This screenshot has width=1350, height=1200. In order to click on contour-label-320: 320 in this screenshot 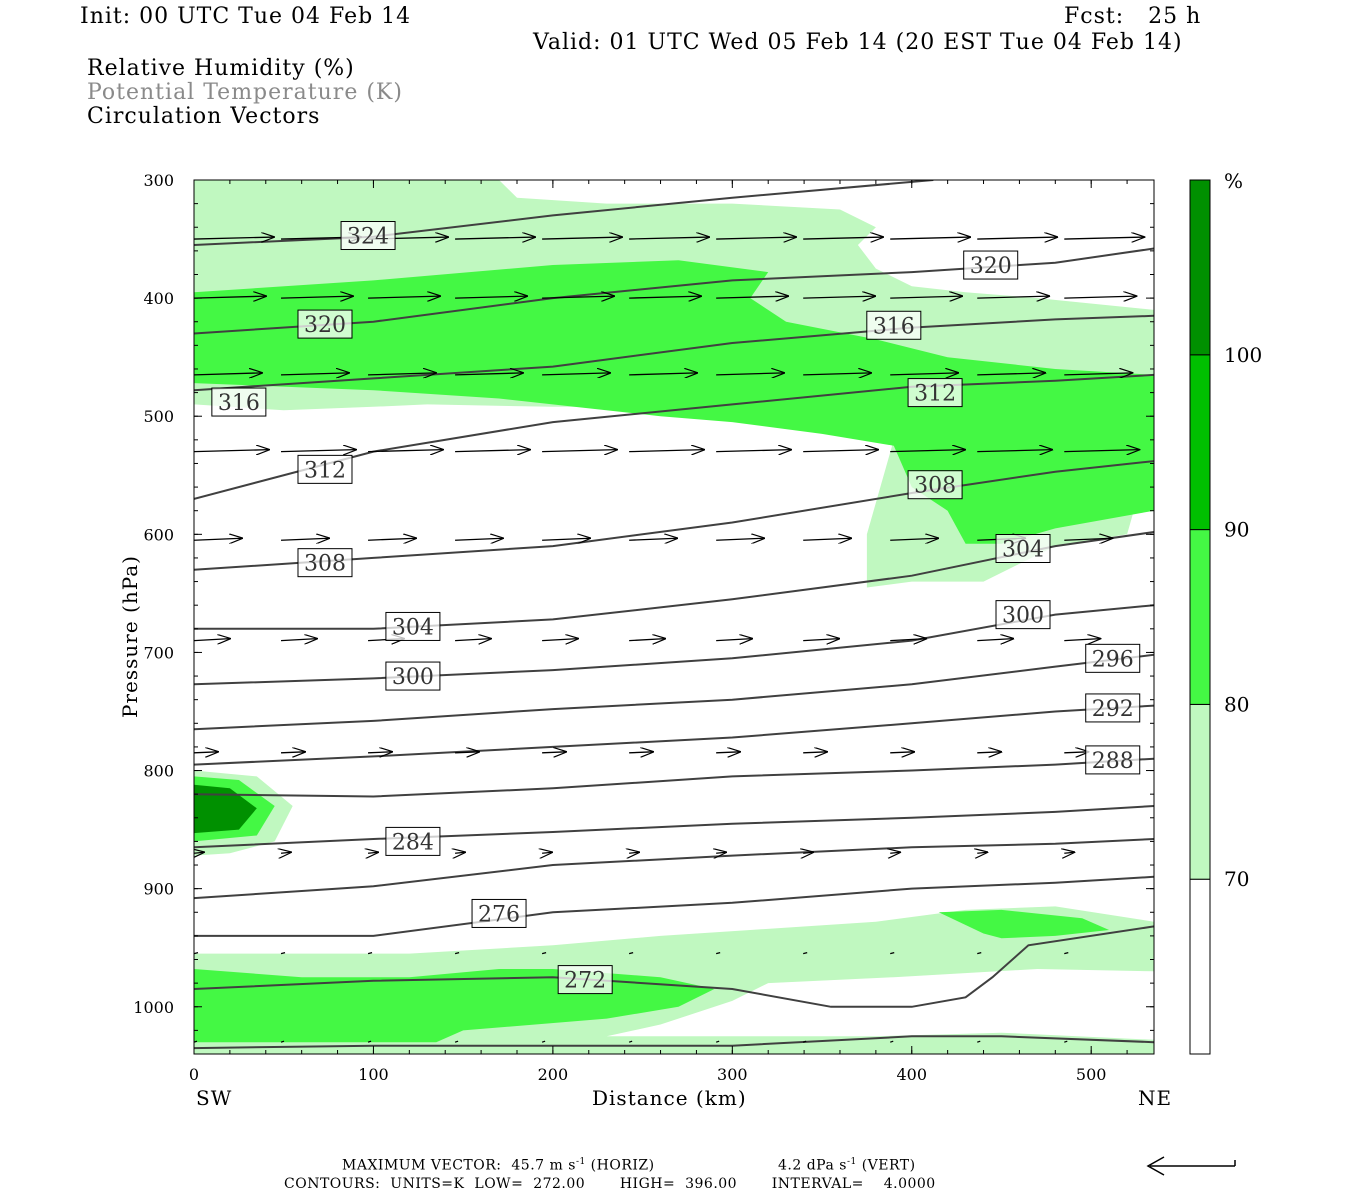, I will do `click(325, 324)`.